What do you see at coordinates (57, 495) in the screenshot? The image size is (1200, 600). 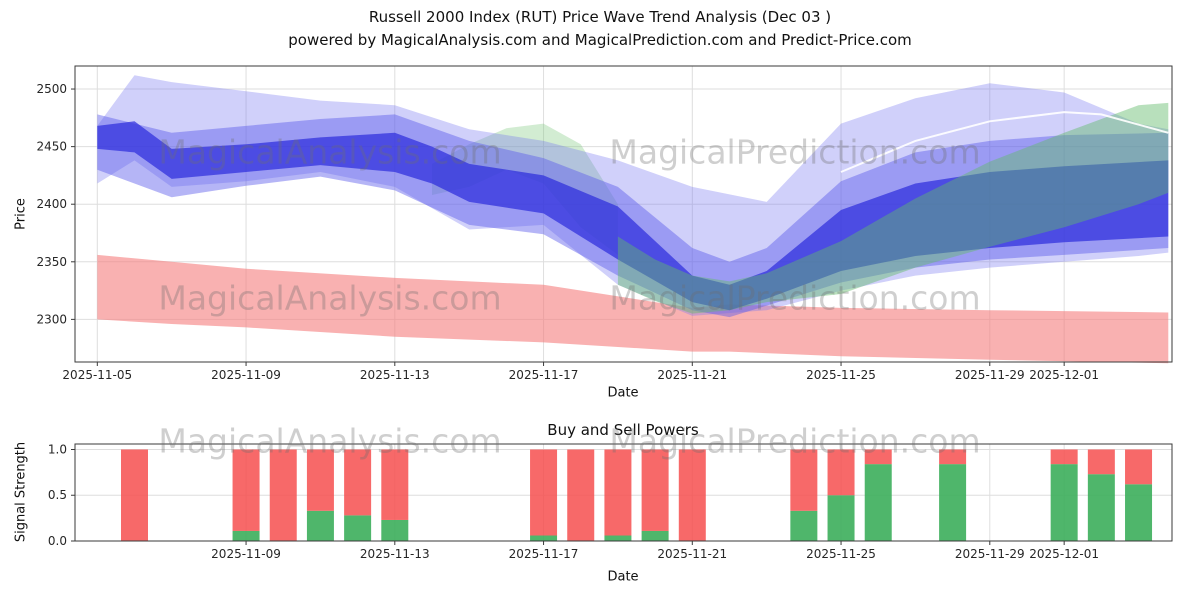 I see `power-ytick-label: 0.5` at bounding box center [57, 495].